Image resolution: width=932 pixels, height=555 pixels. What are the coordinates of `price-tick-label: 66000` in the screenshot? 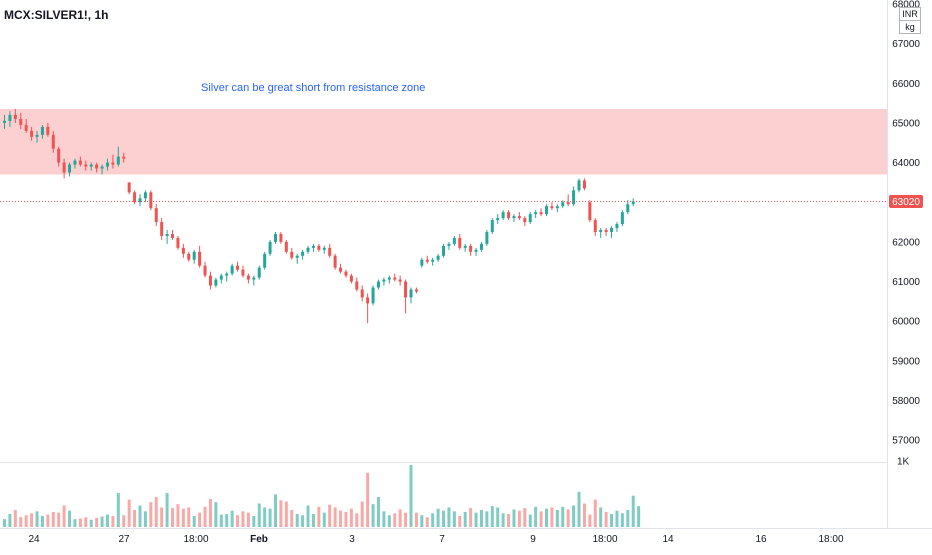 It's located at (906, 84).